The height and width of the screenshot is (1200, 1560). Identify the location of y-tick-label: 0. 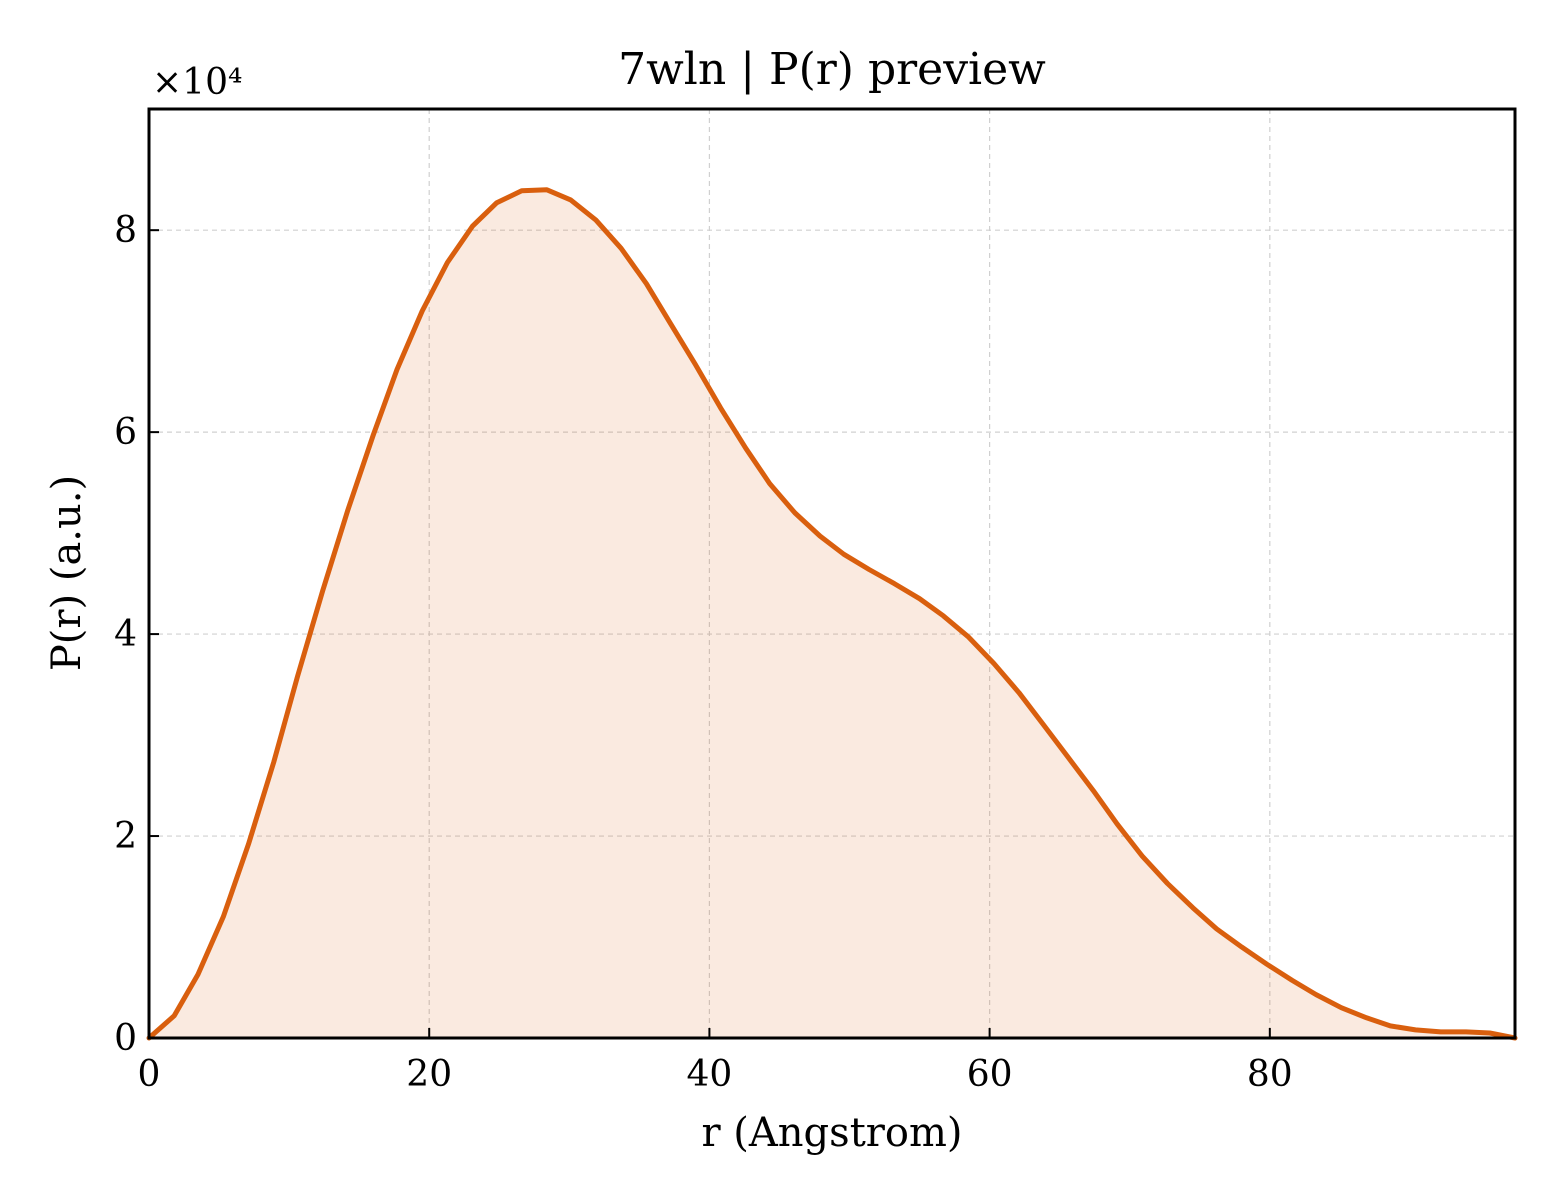
(125, 1038).